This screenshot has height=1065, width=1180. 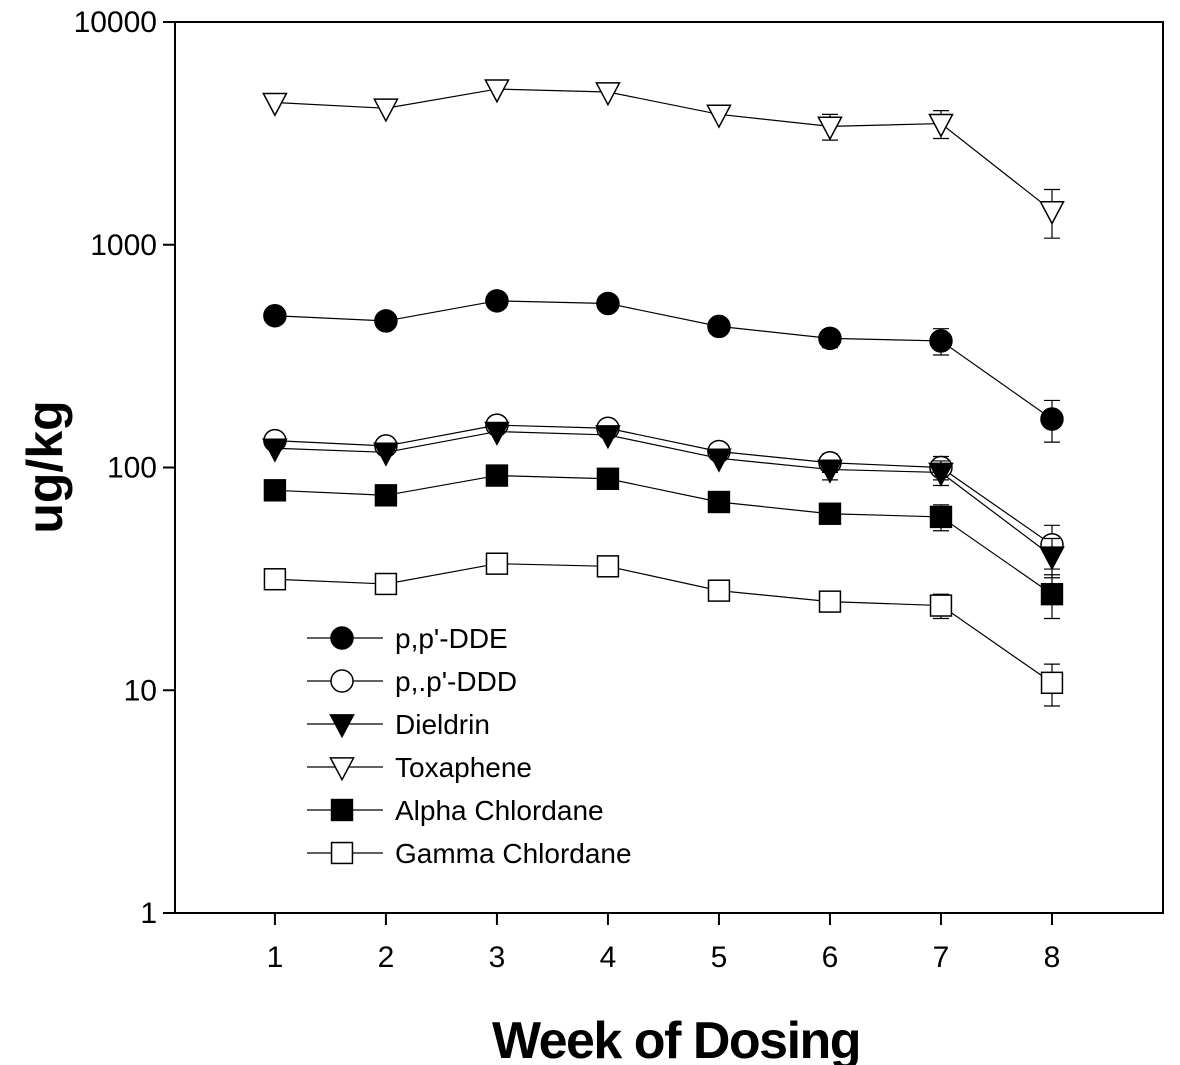 What do you see at coordinates (275, 957) in the screenshot?
I see `x-tick-label: 1` at bounding box center [275, 957].